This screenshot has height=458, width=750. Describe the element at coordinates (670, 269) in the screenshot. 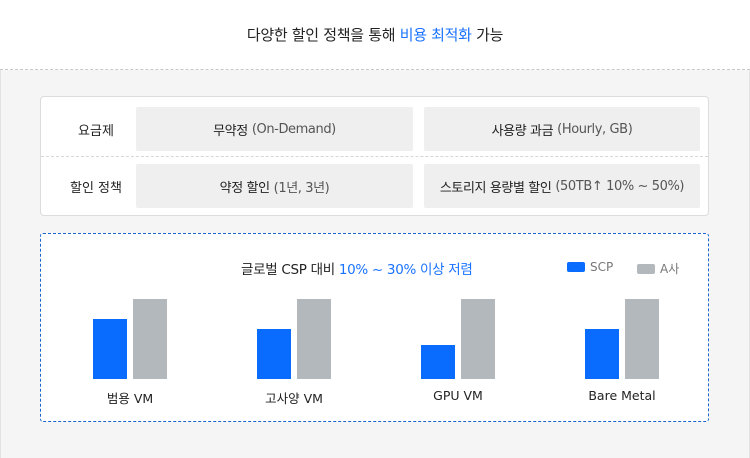

I see `legend-label-a: A사` at that location.